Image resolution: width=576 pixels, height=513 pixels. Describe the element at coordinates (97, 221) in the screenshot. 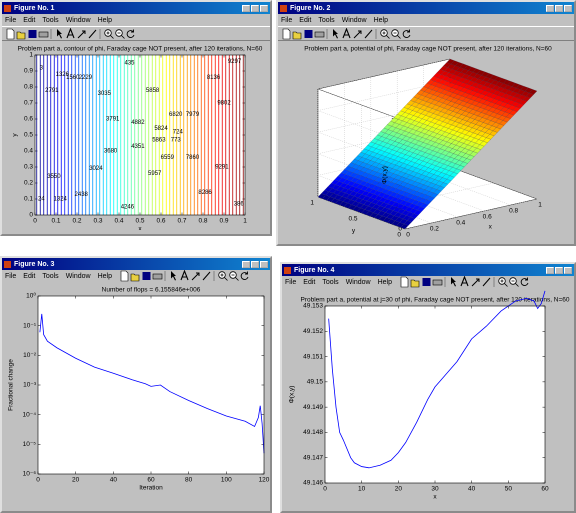

I see `x-tick-label: 0.3` at that location.